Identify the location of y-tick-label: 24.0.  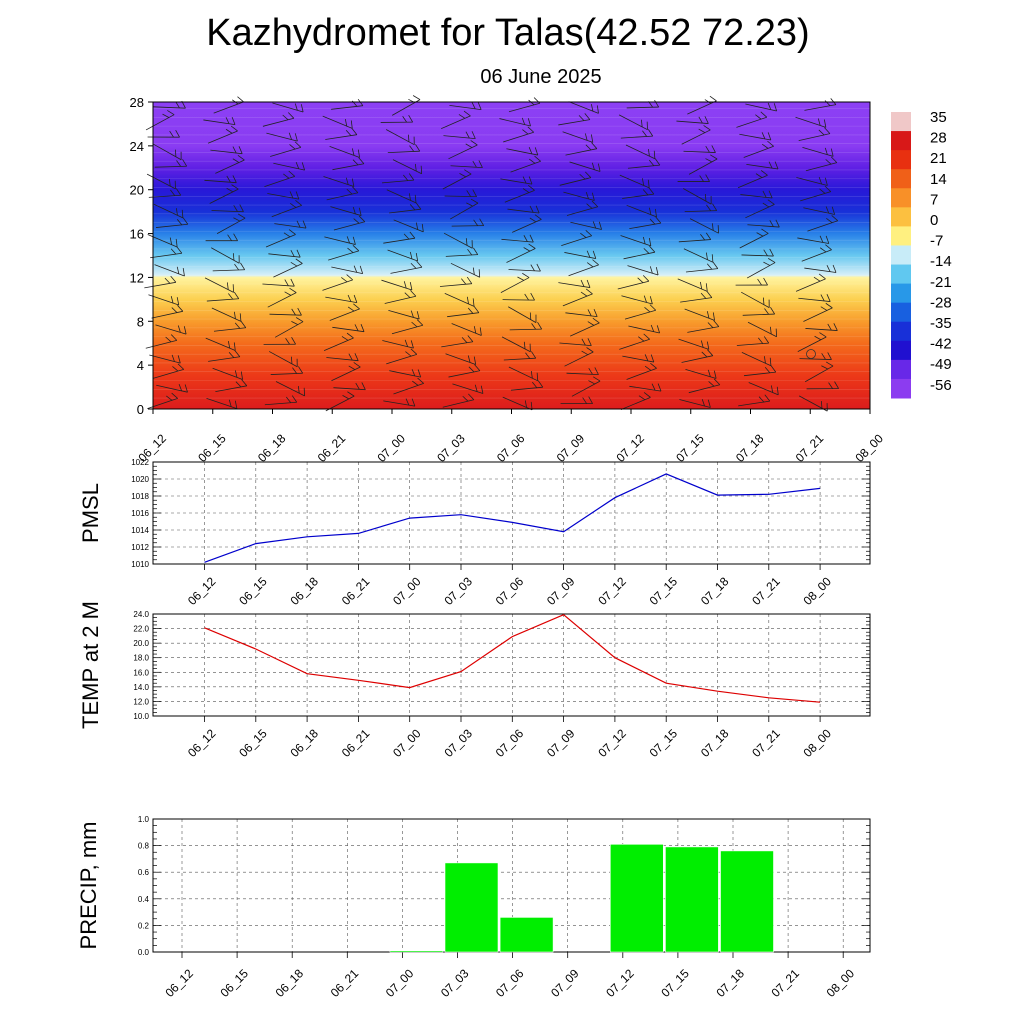
(141, 614).